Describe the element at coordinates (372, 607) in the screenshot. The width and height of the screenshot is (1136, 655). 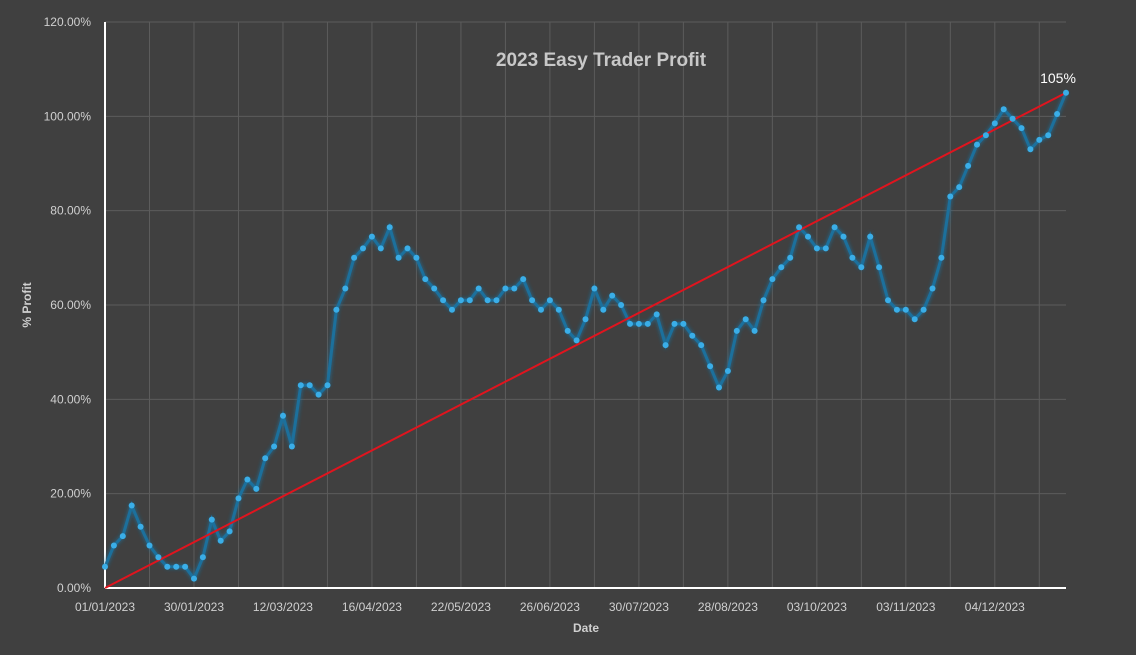
I see `x-tick-label: 16/04/2023` at that location.